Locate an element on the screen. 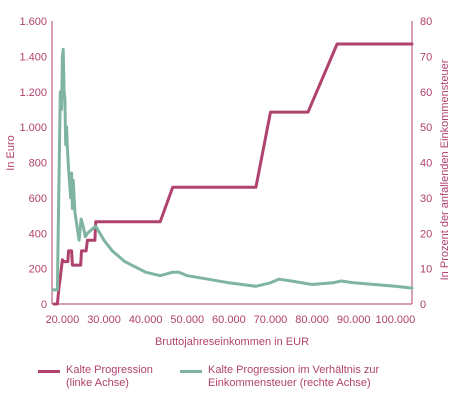 Image resolution: width=464 pixels, height=402 pixels. x-axis-title: Bruttojahreseinkommen in EUR is located at coordinates (232, 342).